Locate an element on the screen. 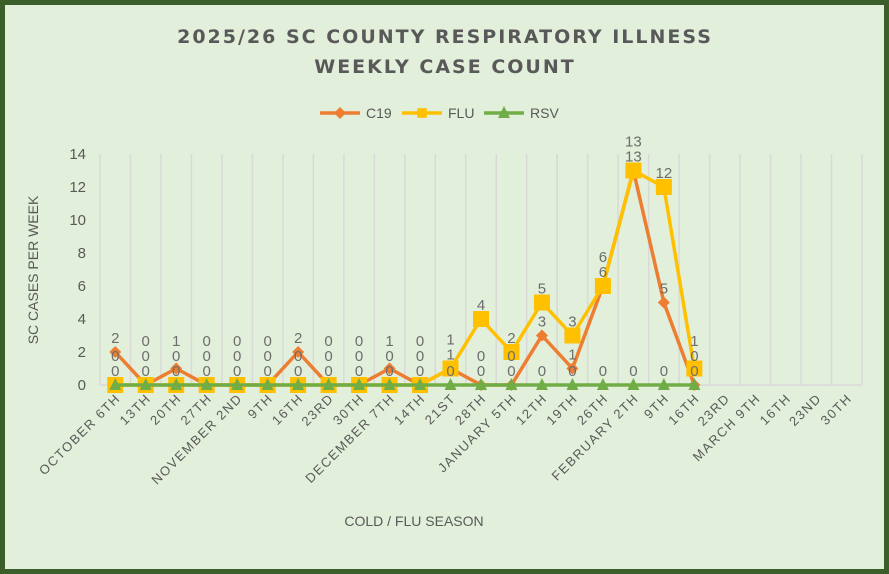  x-tick-label: 13TH is located at coordinates (135, 409).